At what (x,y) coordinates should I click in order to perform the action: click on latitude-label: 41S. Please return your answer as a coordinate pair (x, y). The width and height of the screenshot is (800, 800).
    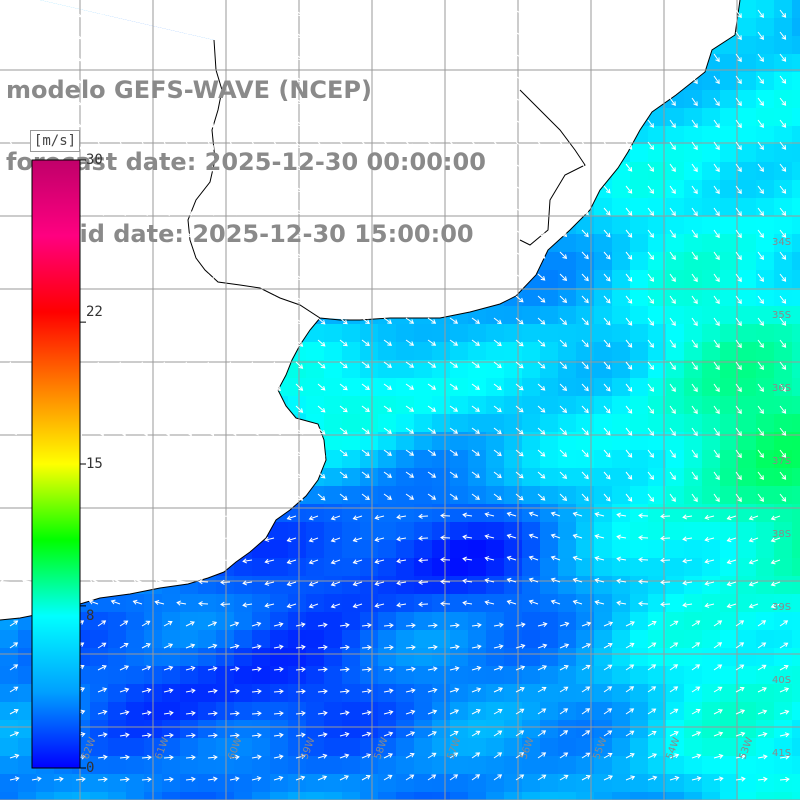
    Looking at the image, I should click on (781, 753).